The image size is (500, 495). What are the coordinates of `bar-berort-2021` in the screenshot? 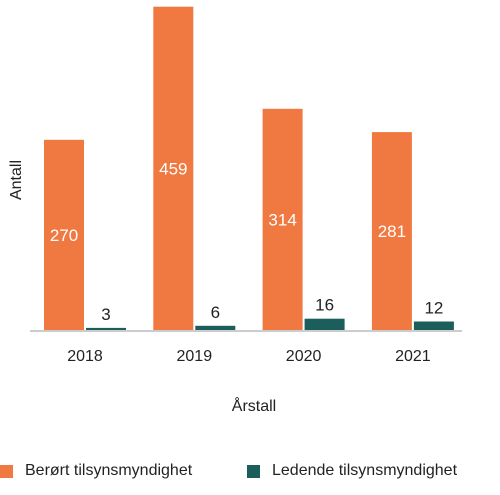 It's located at (391, 231).